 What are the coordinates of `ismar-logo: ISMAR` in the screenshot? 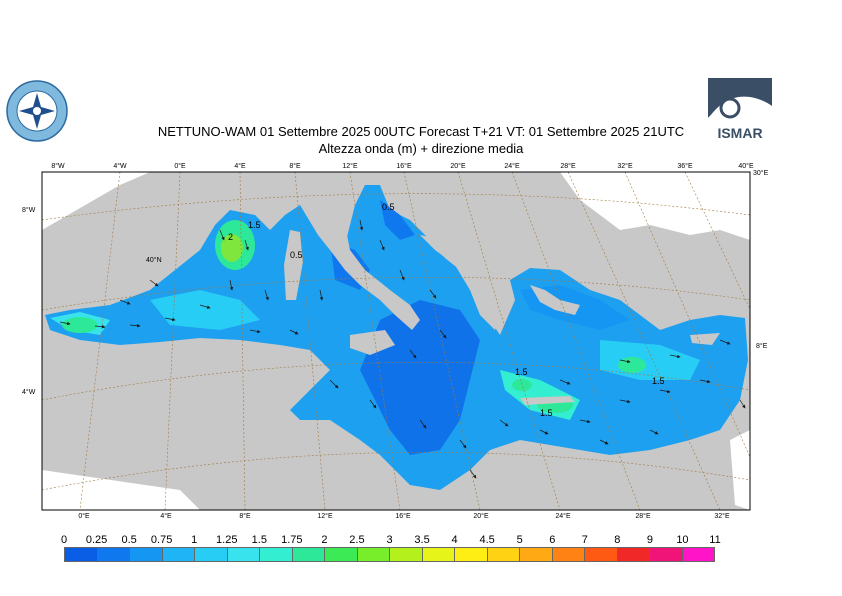 It's located at (740, 110).